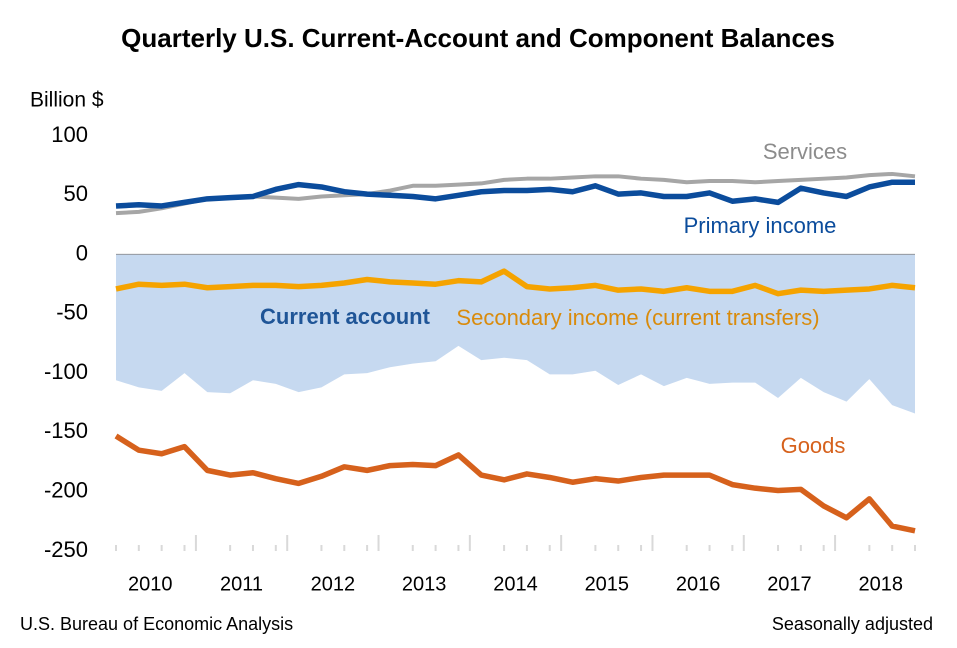 Image resolution: width=957 pixels, height=648 pixels. Describe the element at coordinates (515, 584) in the screenshot. I see `x-tick-label: 2014` at that location.